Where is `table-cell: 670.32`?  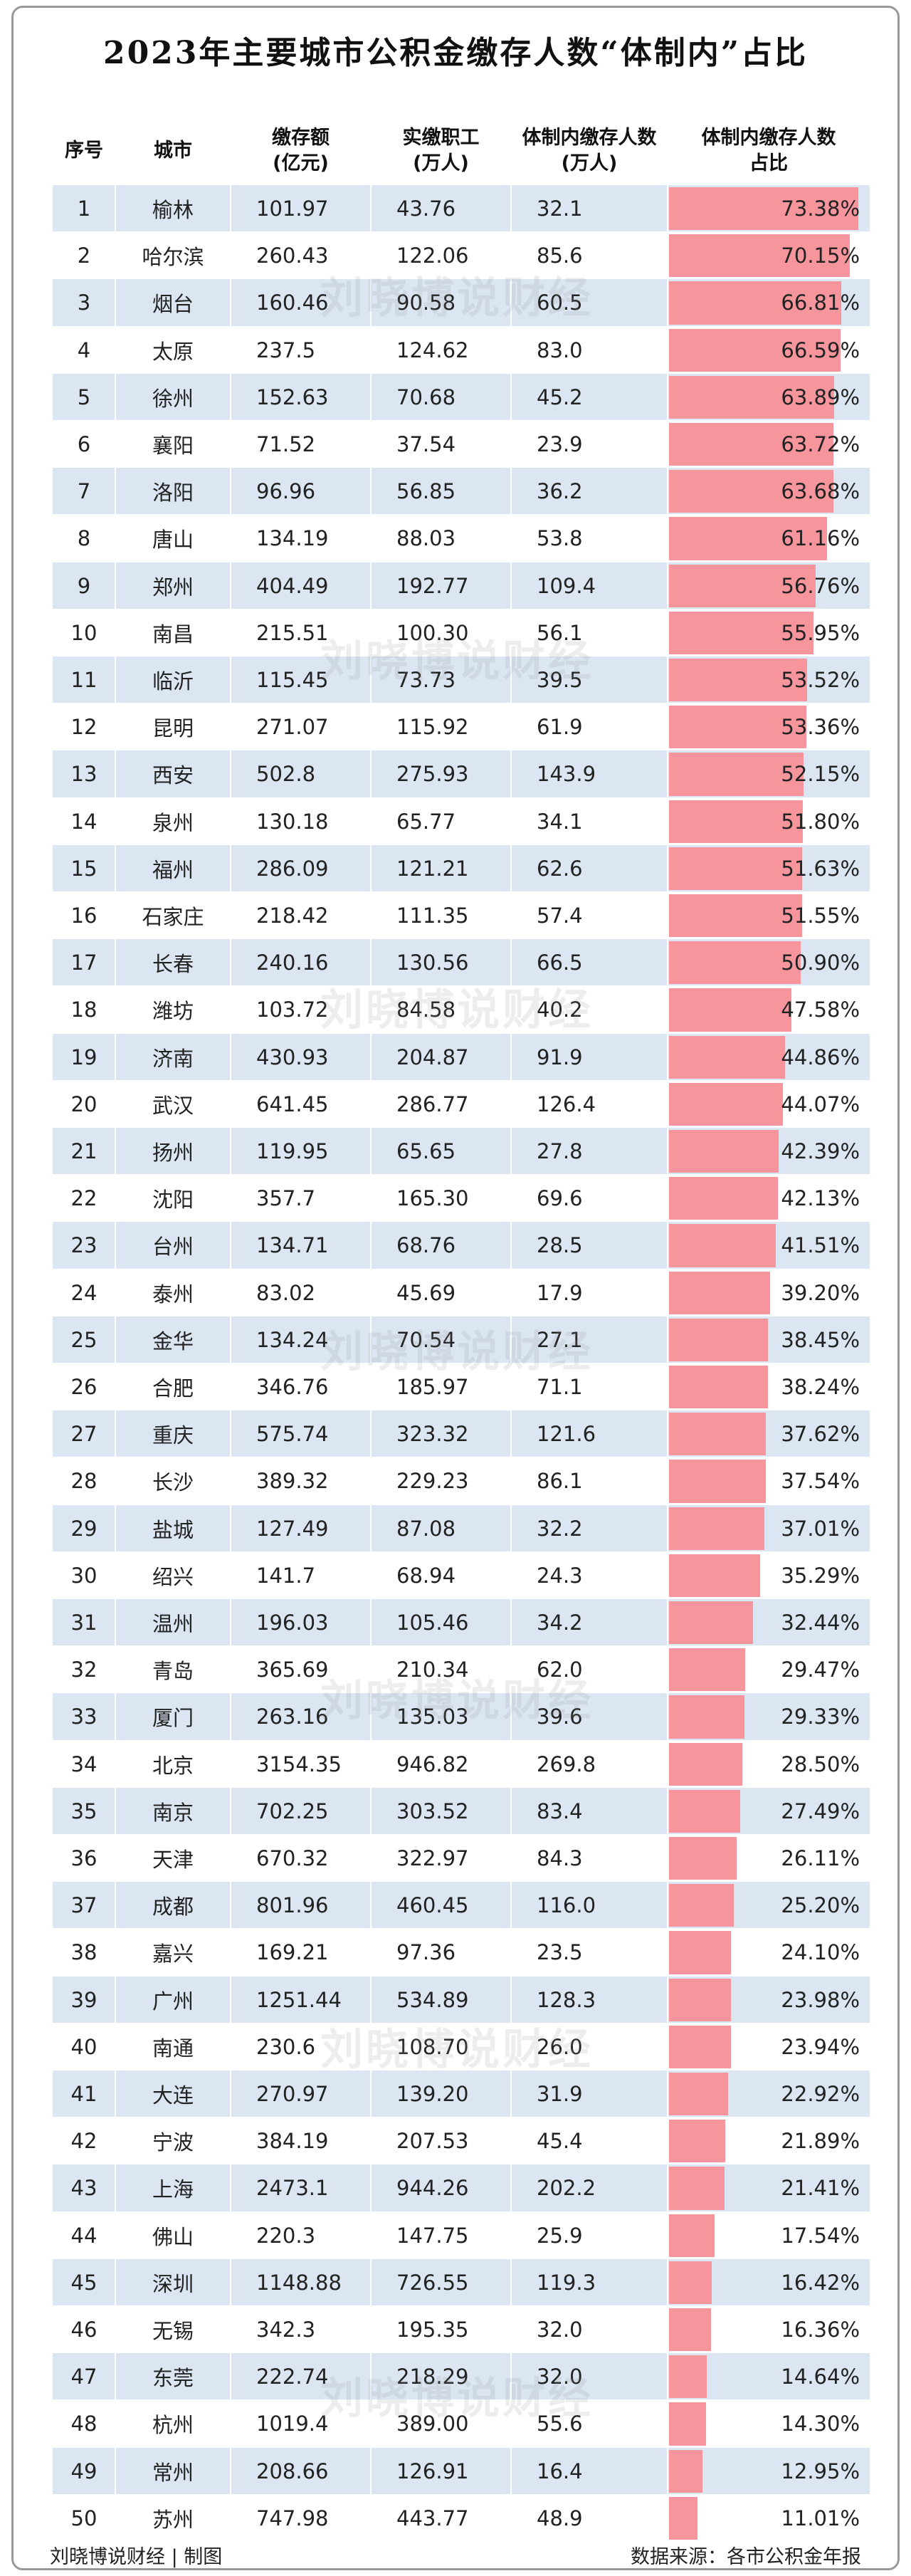 table-cell: 670.32 is located at coordinates (292, 1858).